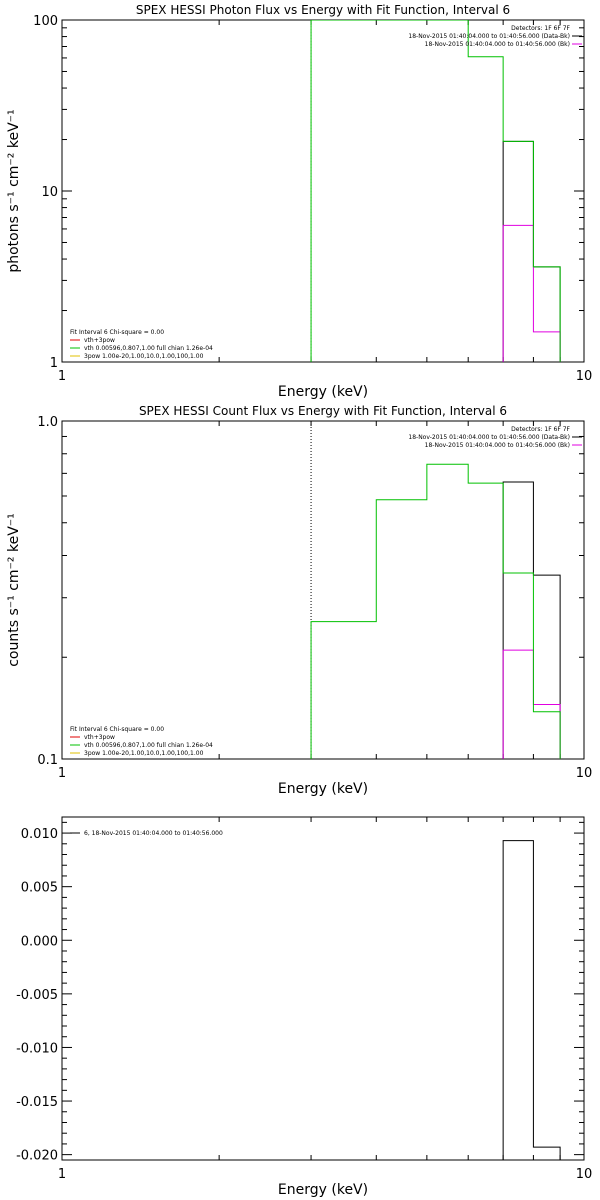 The width and height of the screenshot is (600, 1200). Describe the element at coordinates (37, 1048) in the screenshot. I see `y-tick-label: -0.010` at that location.